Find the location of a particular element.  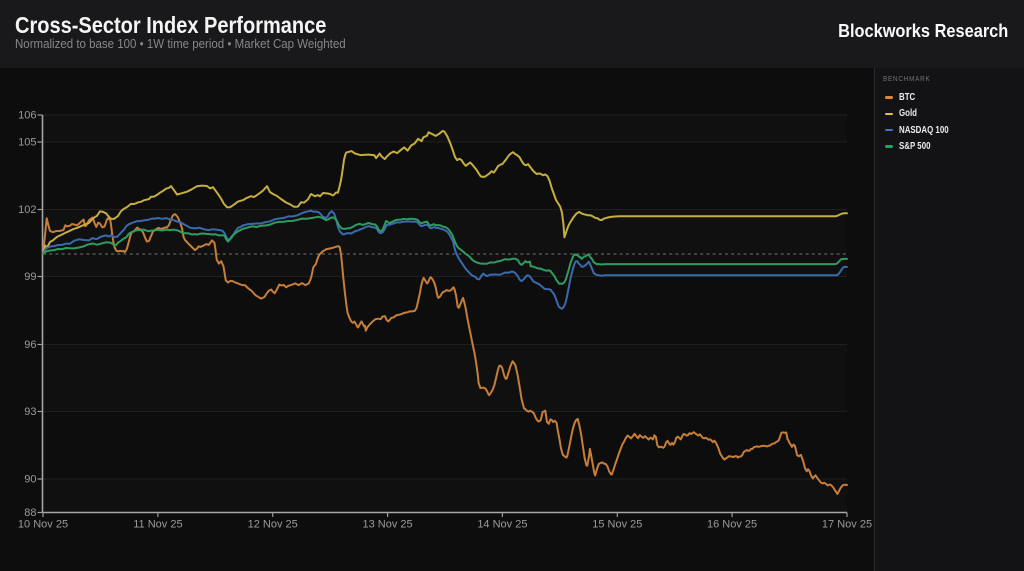

svg-text: 16 Nov 25 is located at coordinates (732, 525).